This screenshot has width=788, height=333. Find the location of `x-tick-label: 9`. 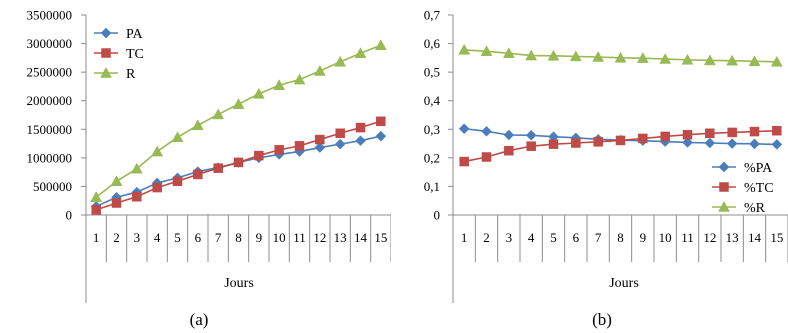

x-tick-label: 9 is located at coordinates (643, 237).